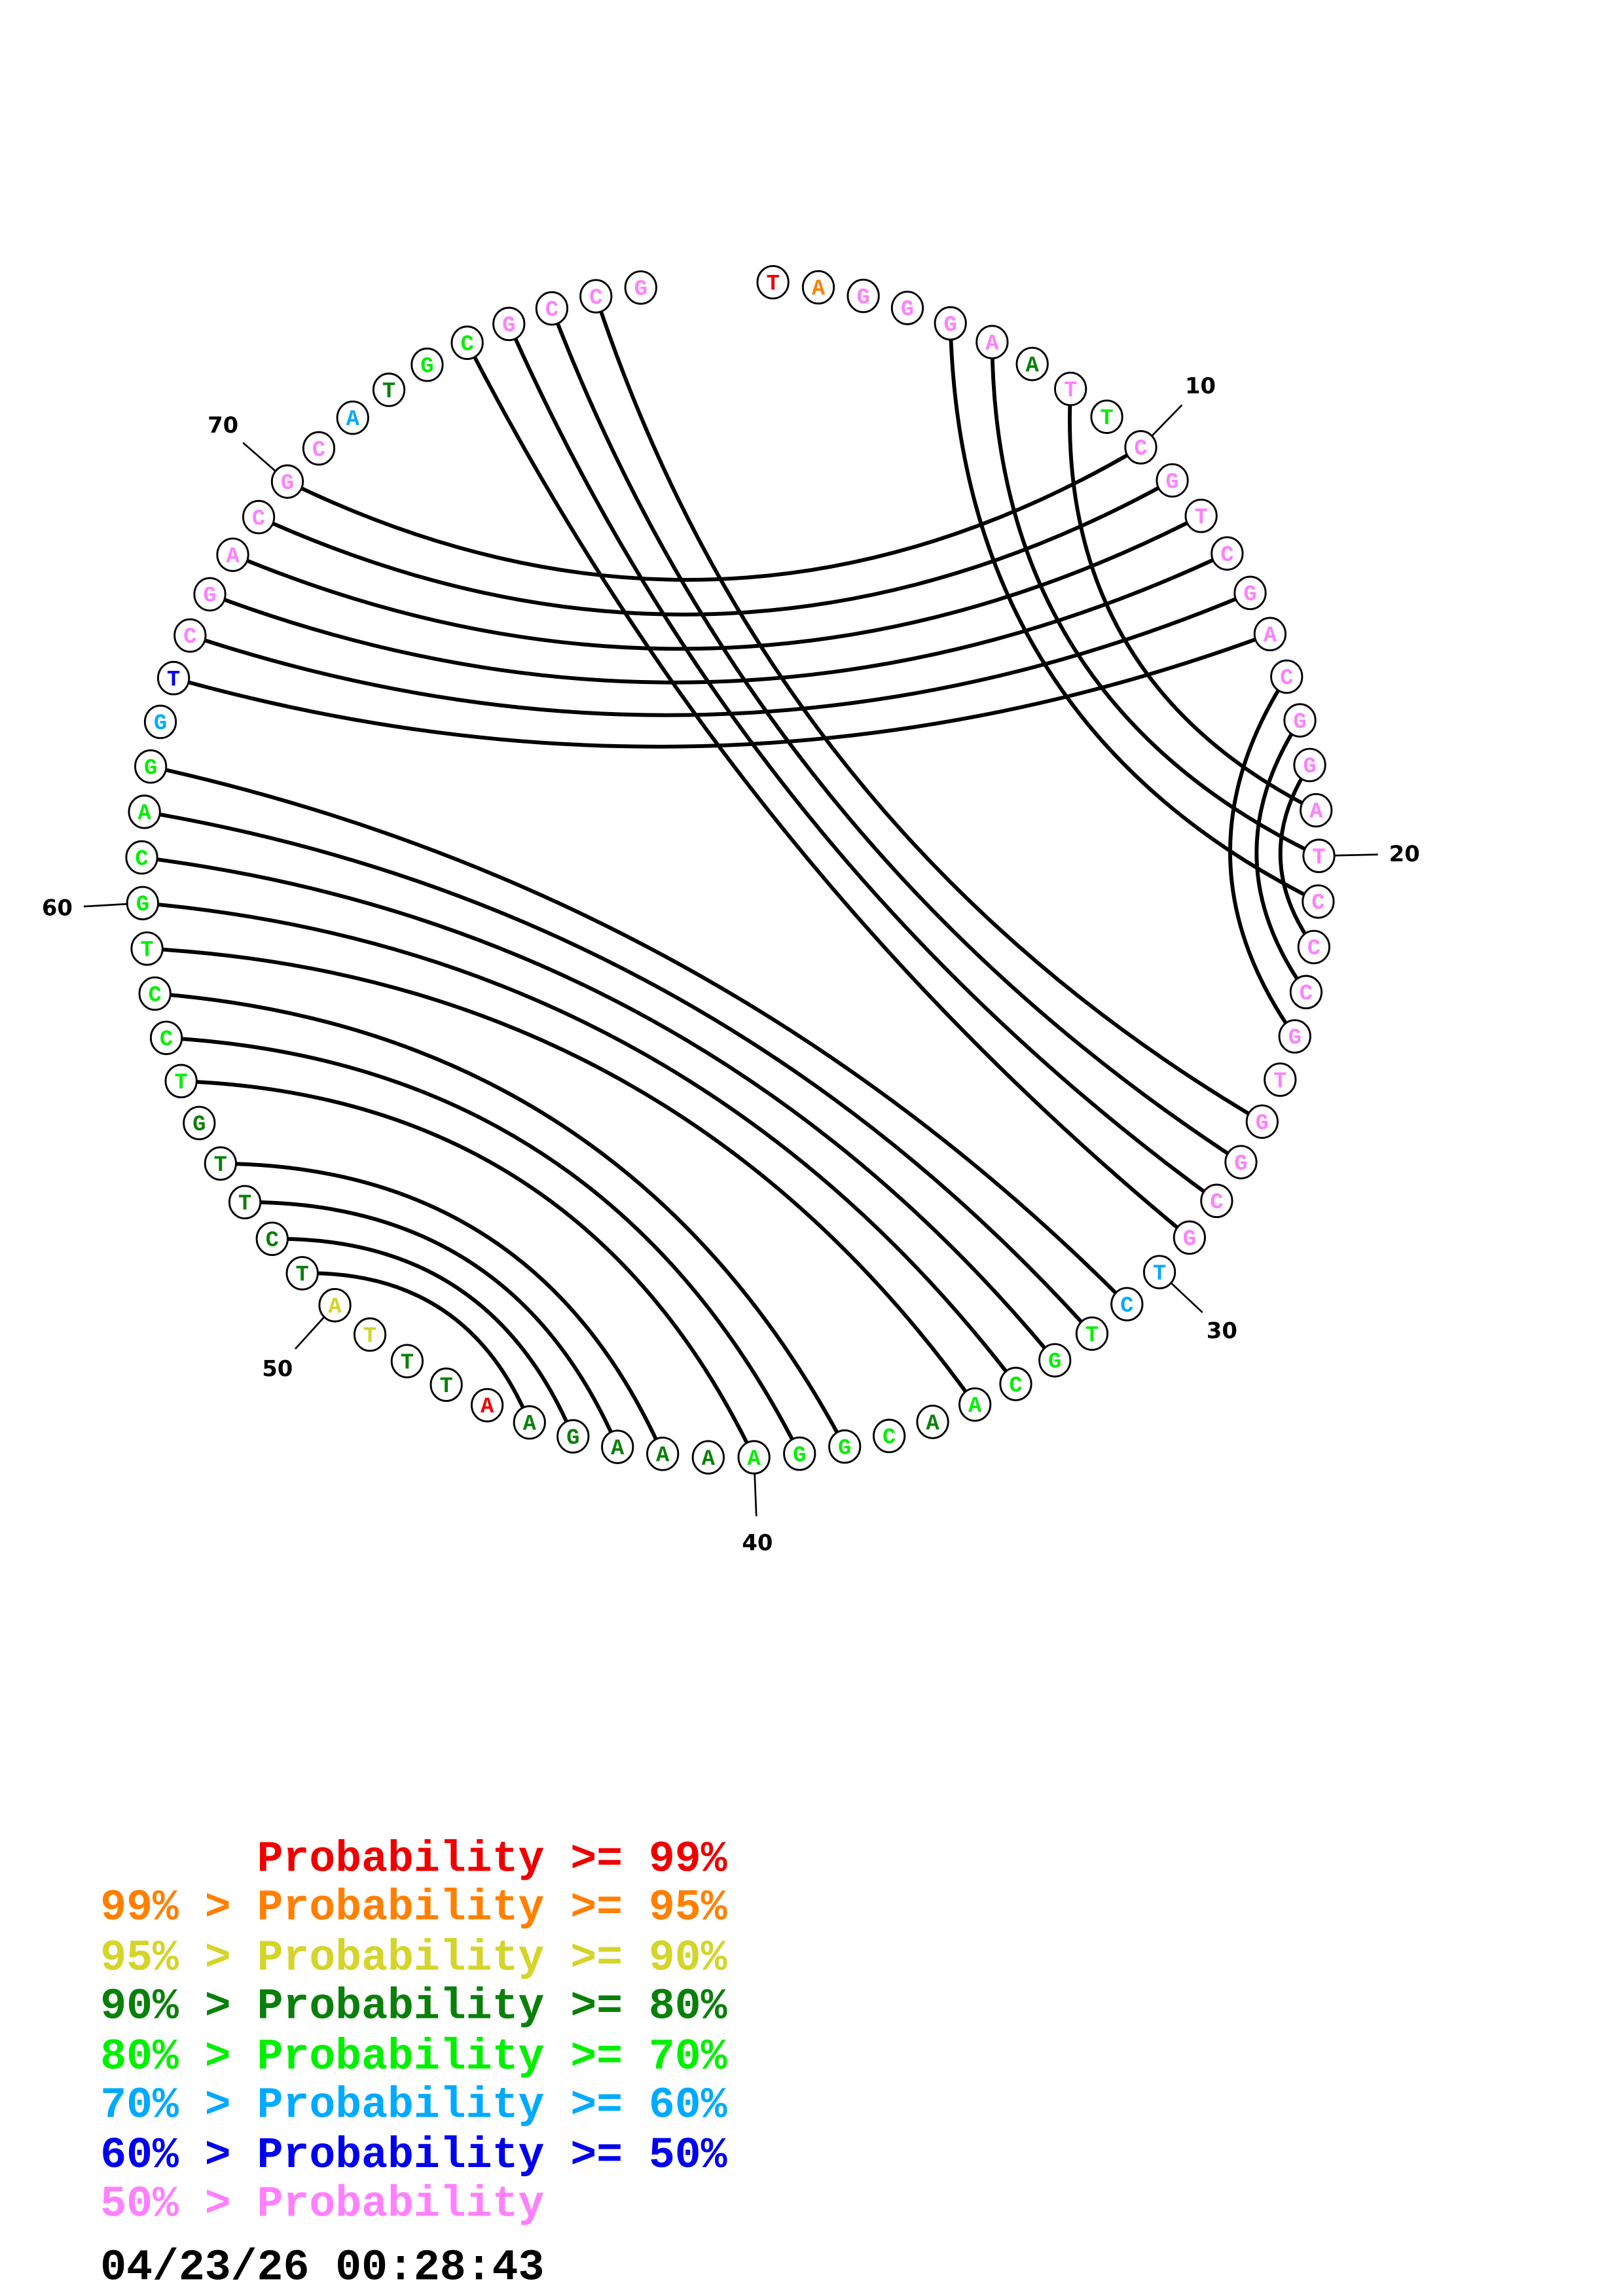 The image size is (1623, 2296). Describe the element at coordinates (178, 2007) in the screenshot. I see `legend-prefix: 90% >` at that location.